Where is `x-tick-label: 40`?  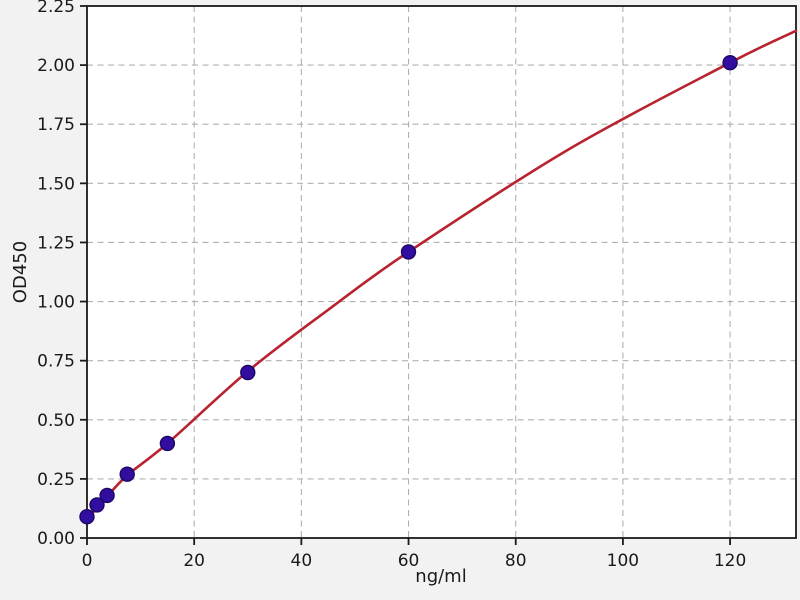 x-tick-label: 40 is located at coordinates (302, 561).